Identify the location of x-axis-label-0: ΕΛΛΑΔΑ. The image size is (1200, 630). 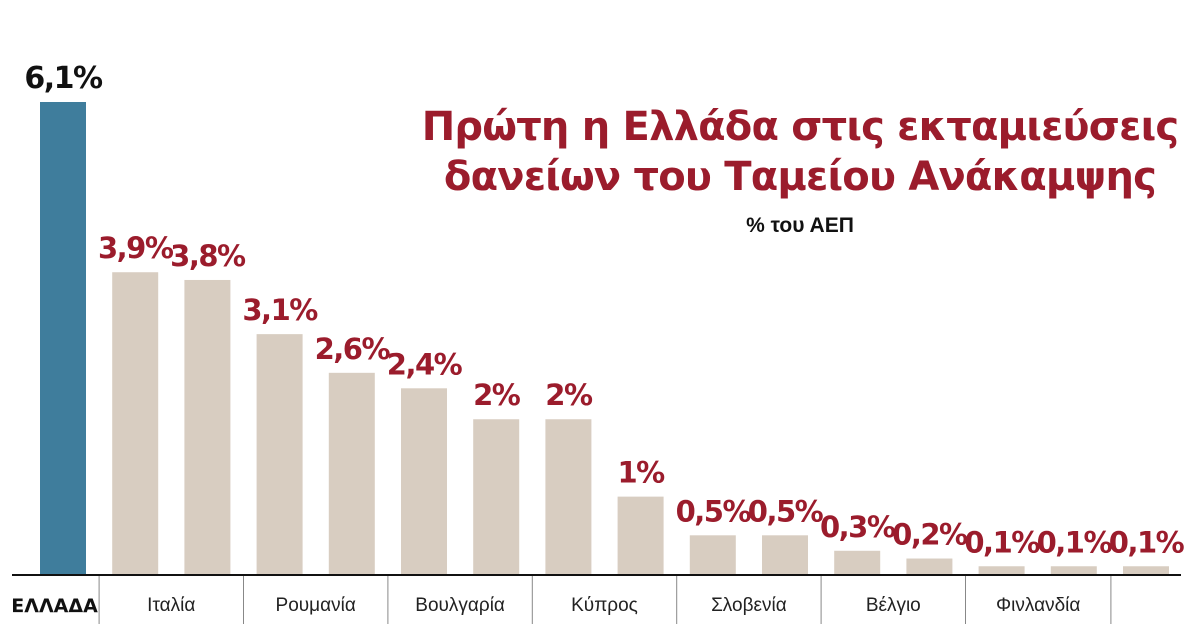
(54, 606).